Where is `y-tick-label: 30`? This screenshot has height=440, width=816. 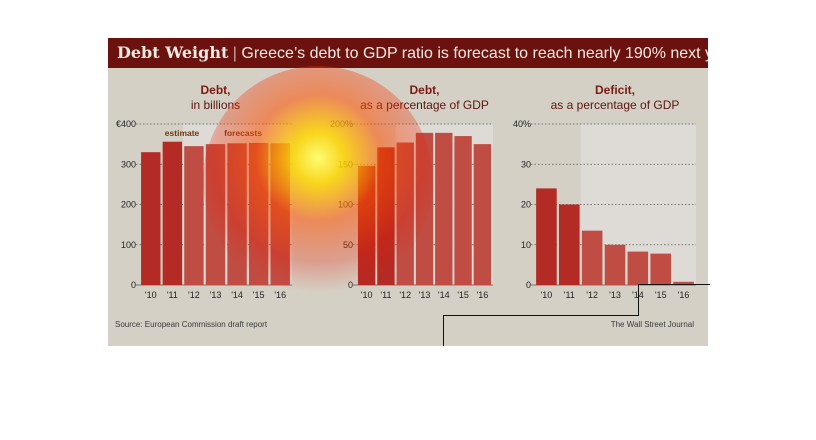 y-tick-label: 30 is located at coordinates (526, 164).